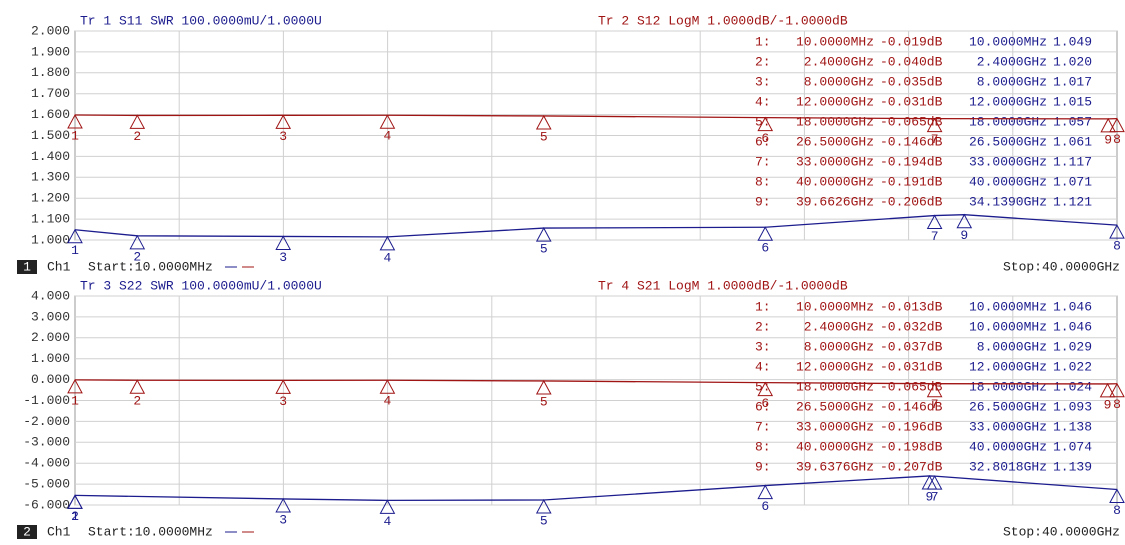 The height and width of the screenshot is (545, 1125). What do you see at coordinates (46, 484) in the screenshot?
I see `y-tick-label: -5.000` at bounding box center [46, 484].